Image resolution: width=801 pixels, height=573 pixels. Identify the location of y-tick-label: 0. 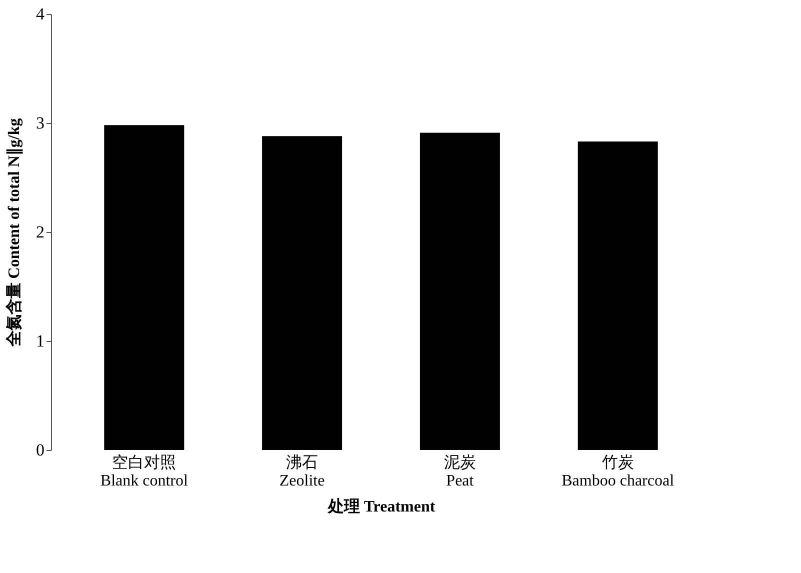
(40, 450).